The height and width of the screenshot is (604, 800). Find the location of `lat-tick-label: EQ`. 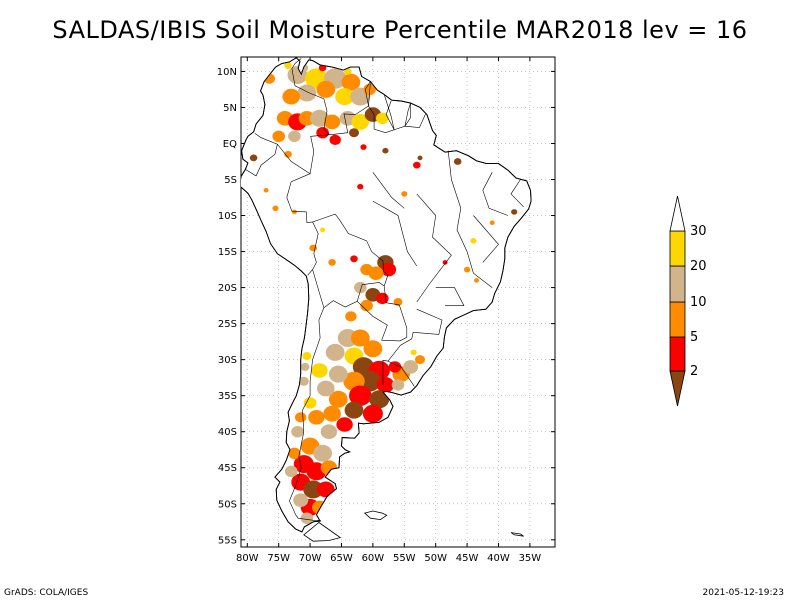

lat-tick-label: EQ is located at coordinates (230, 144).